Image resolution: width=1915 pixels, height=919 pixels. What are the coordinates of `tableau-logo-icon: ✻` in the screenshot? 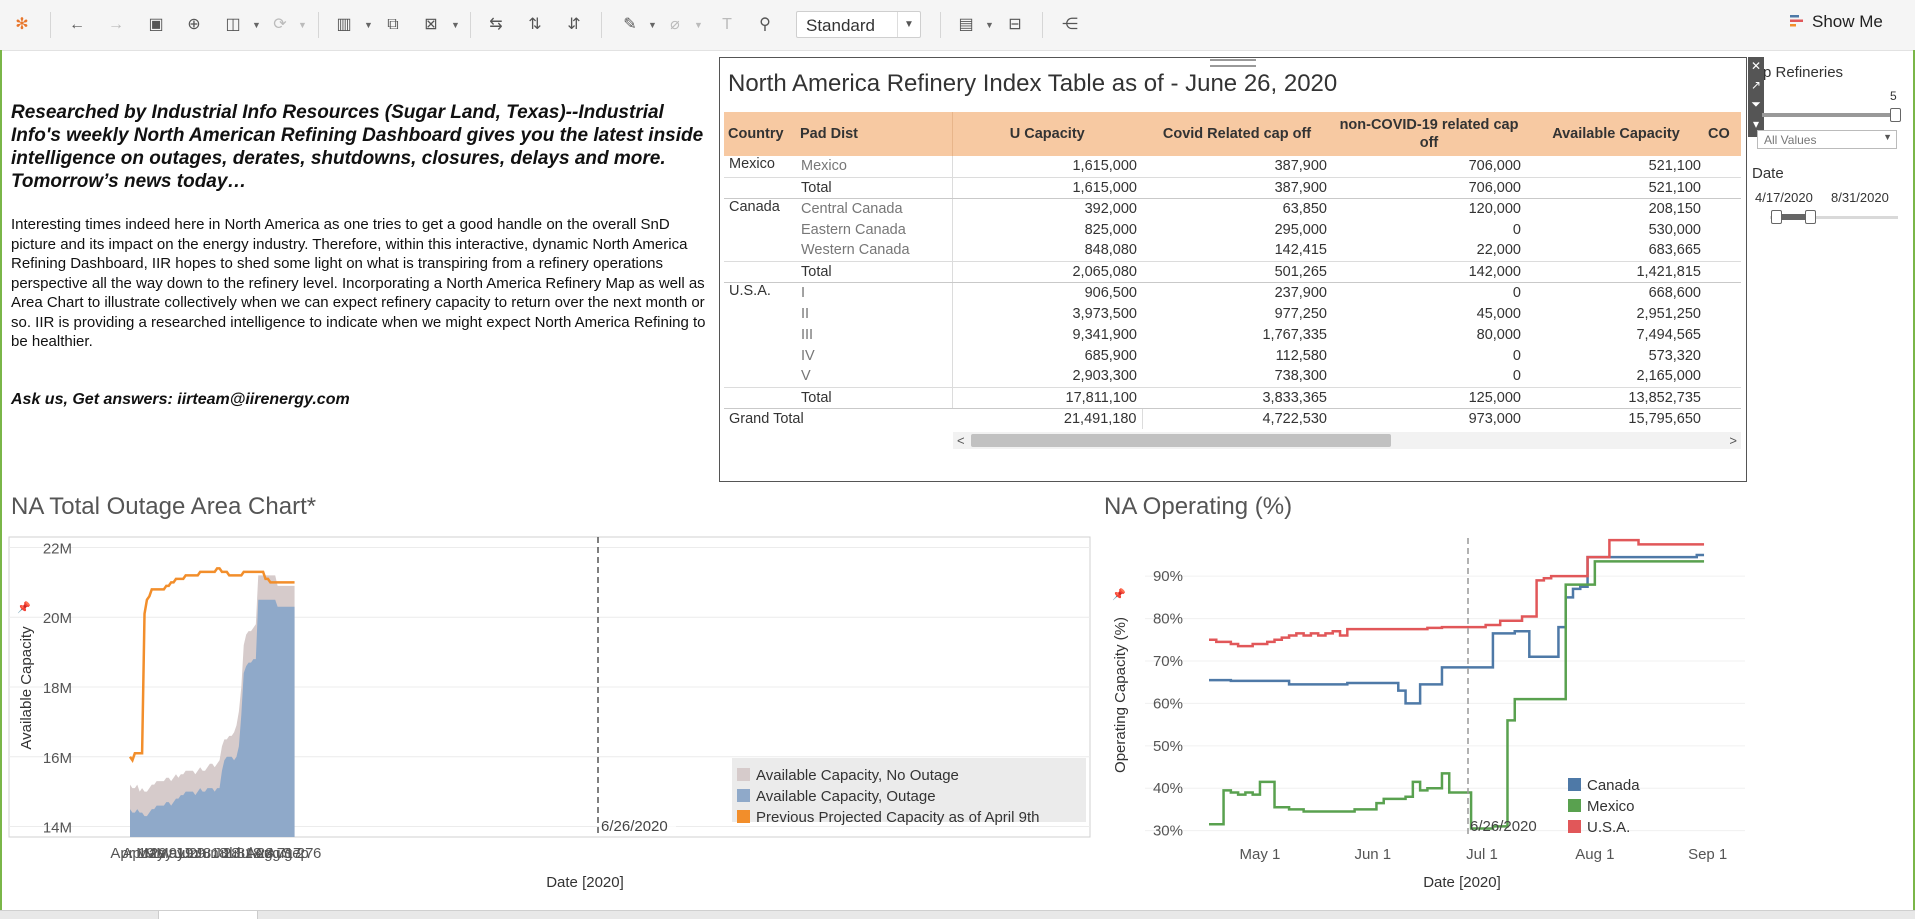 It's located at (22, 24).